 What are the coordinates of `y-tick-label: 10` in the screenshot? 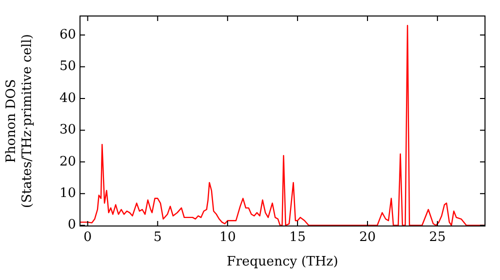 It's located at (67, 194).